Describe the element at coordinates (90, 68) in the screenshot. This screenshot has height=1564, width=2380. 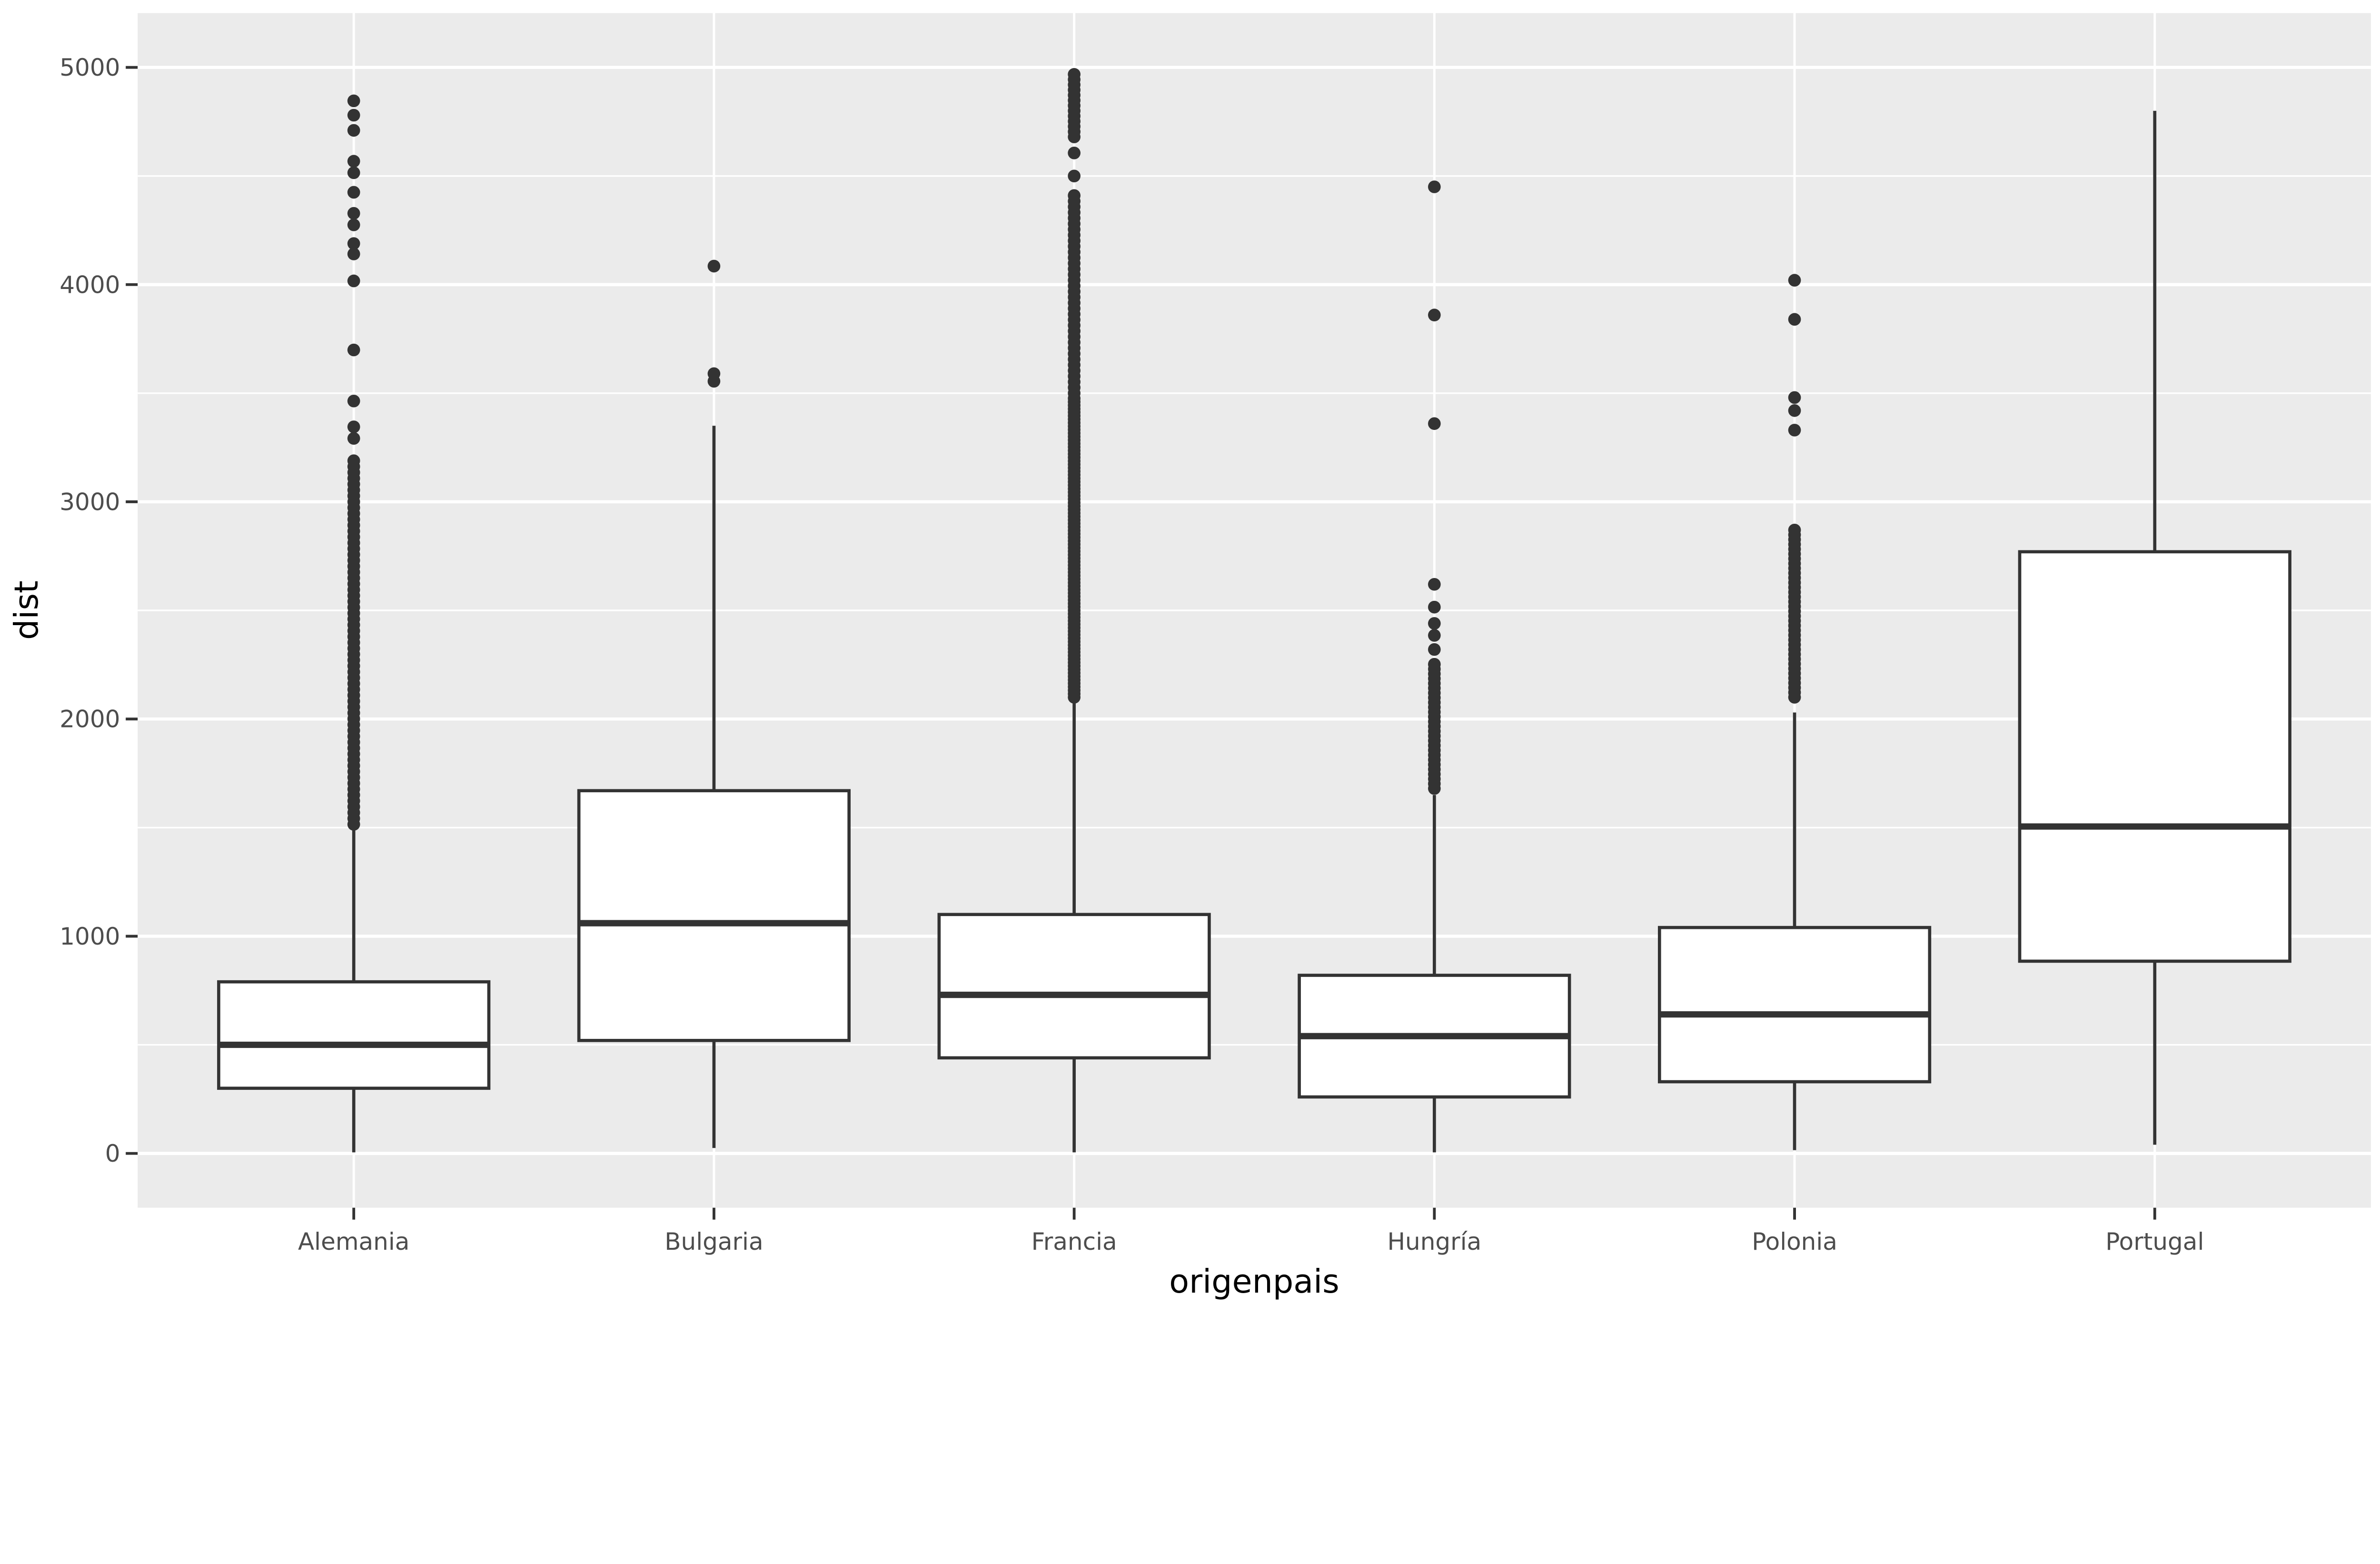
I see `y-tick-label: 5000` at that location.